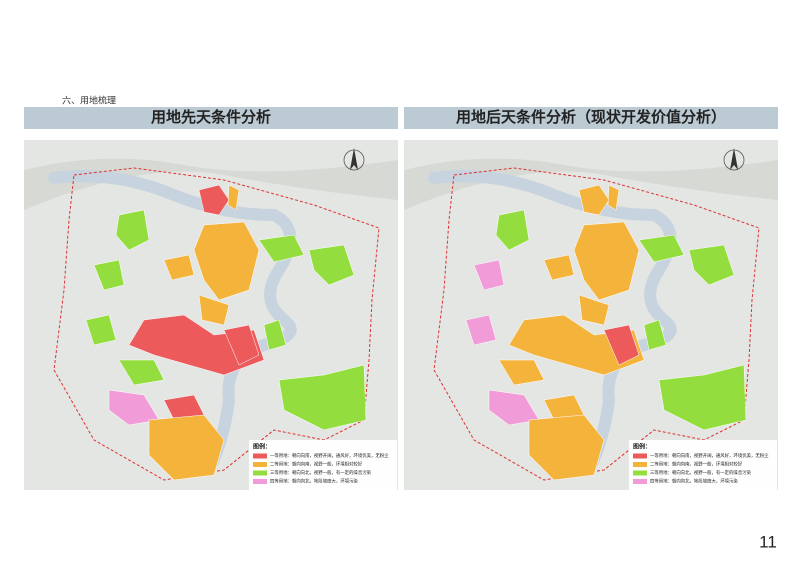  Describe the element at coordinates (89, 99) in the screenshot. I see `section-label: 六、用地梳理` at that location.